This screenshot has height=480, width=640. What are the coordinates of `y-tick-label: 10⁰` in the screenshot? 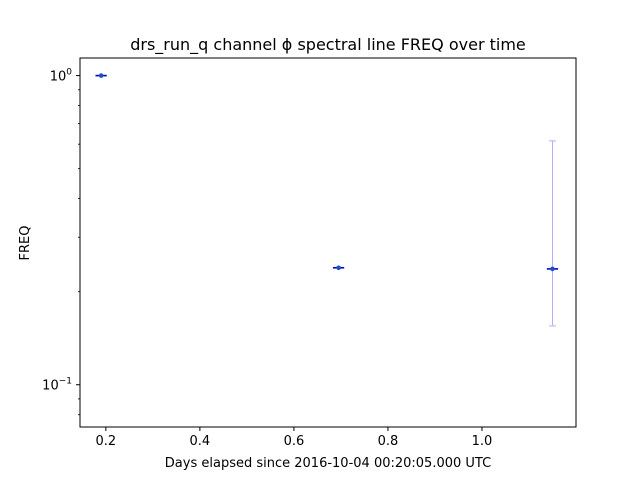 It's located at (61, 76).